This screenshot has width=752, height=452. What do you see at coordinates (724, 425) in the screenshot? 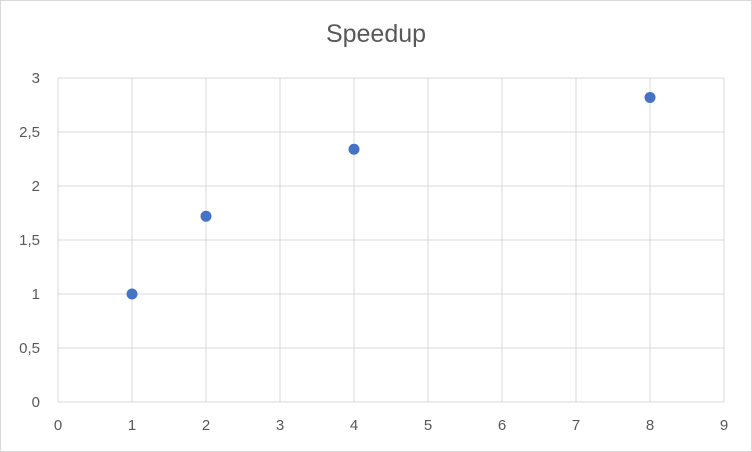
I see `x-tick-label: 9` at bounding box center [724, 425].